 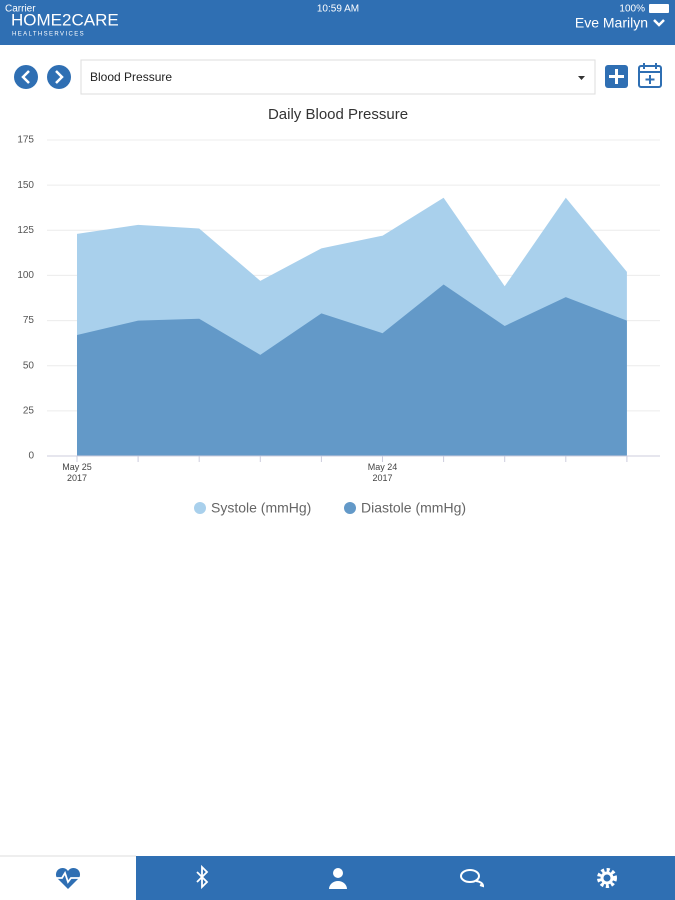 I want to click on chevron, so click(x=659, y=23).